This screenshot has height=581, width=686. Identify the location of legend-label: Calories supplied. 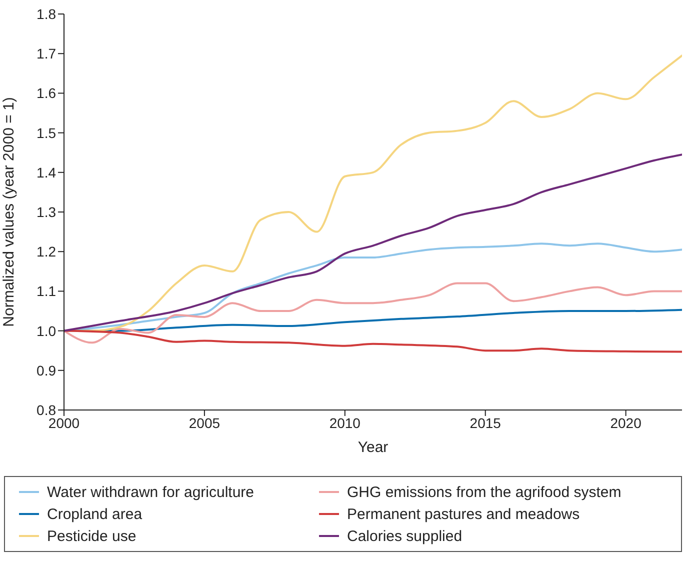
(404, 536).